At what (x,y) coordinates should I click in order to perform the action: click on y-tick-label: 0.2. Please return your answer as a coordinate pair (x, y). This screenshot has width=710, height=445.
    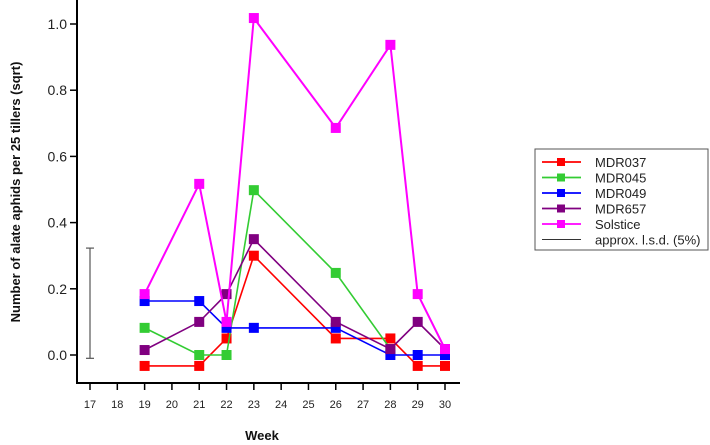
    Looking at the image, I should click on (58, 289).